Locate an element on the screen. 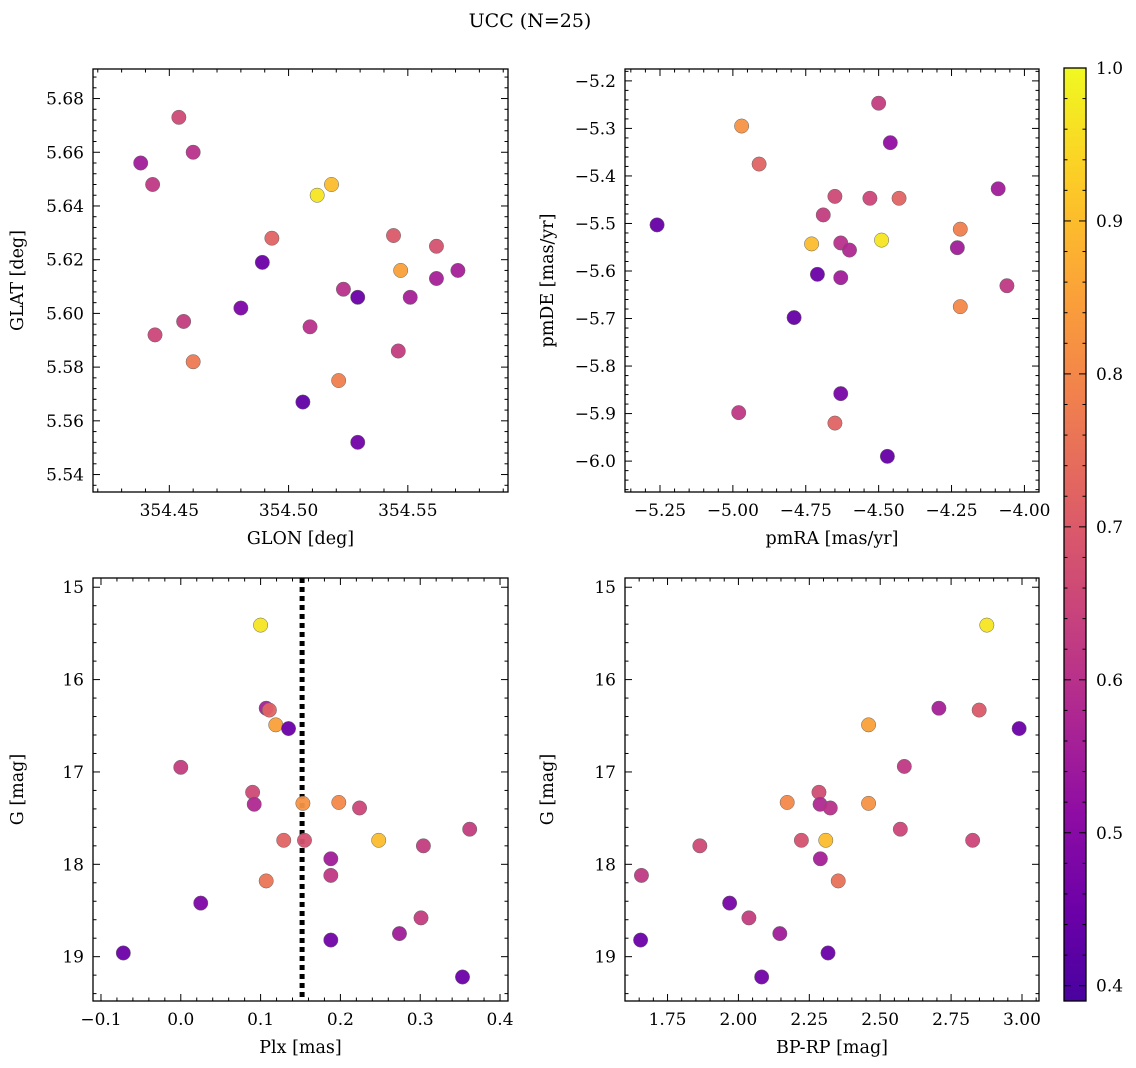 This screenshot has width=1136, height=1068. x-tick-label: 2.75 is located at coordinates (951, 1020).